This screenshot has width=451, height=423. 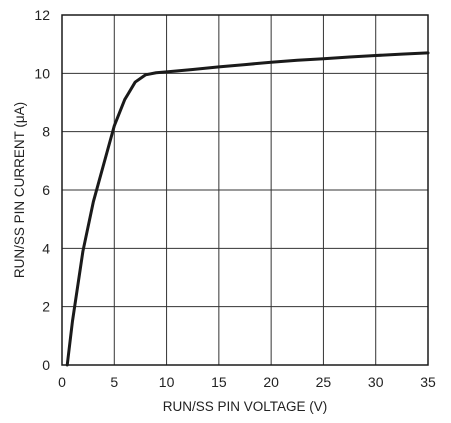 I want to click on y-tick-label: 0, so click(x=46, y=365).